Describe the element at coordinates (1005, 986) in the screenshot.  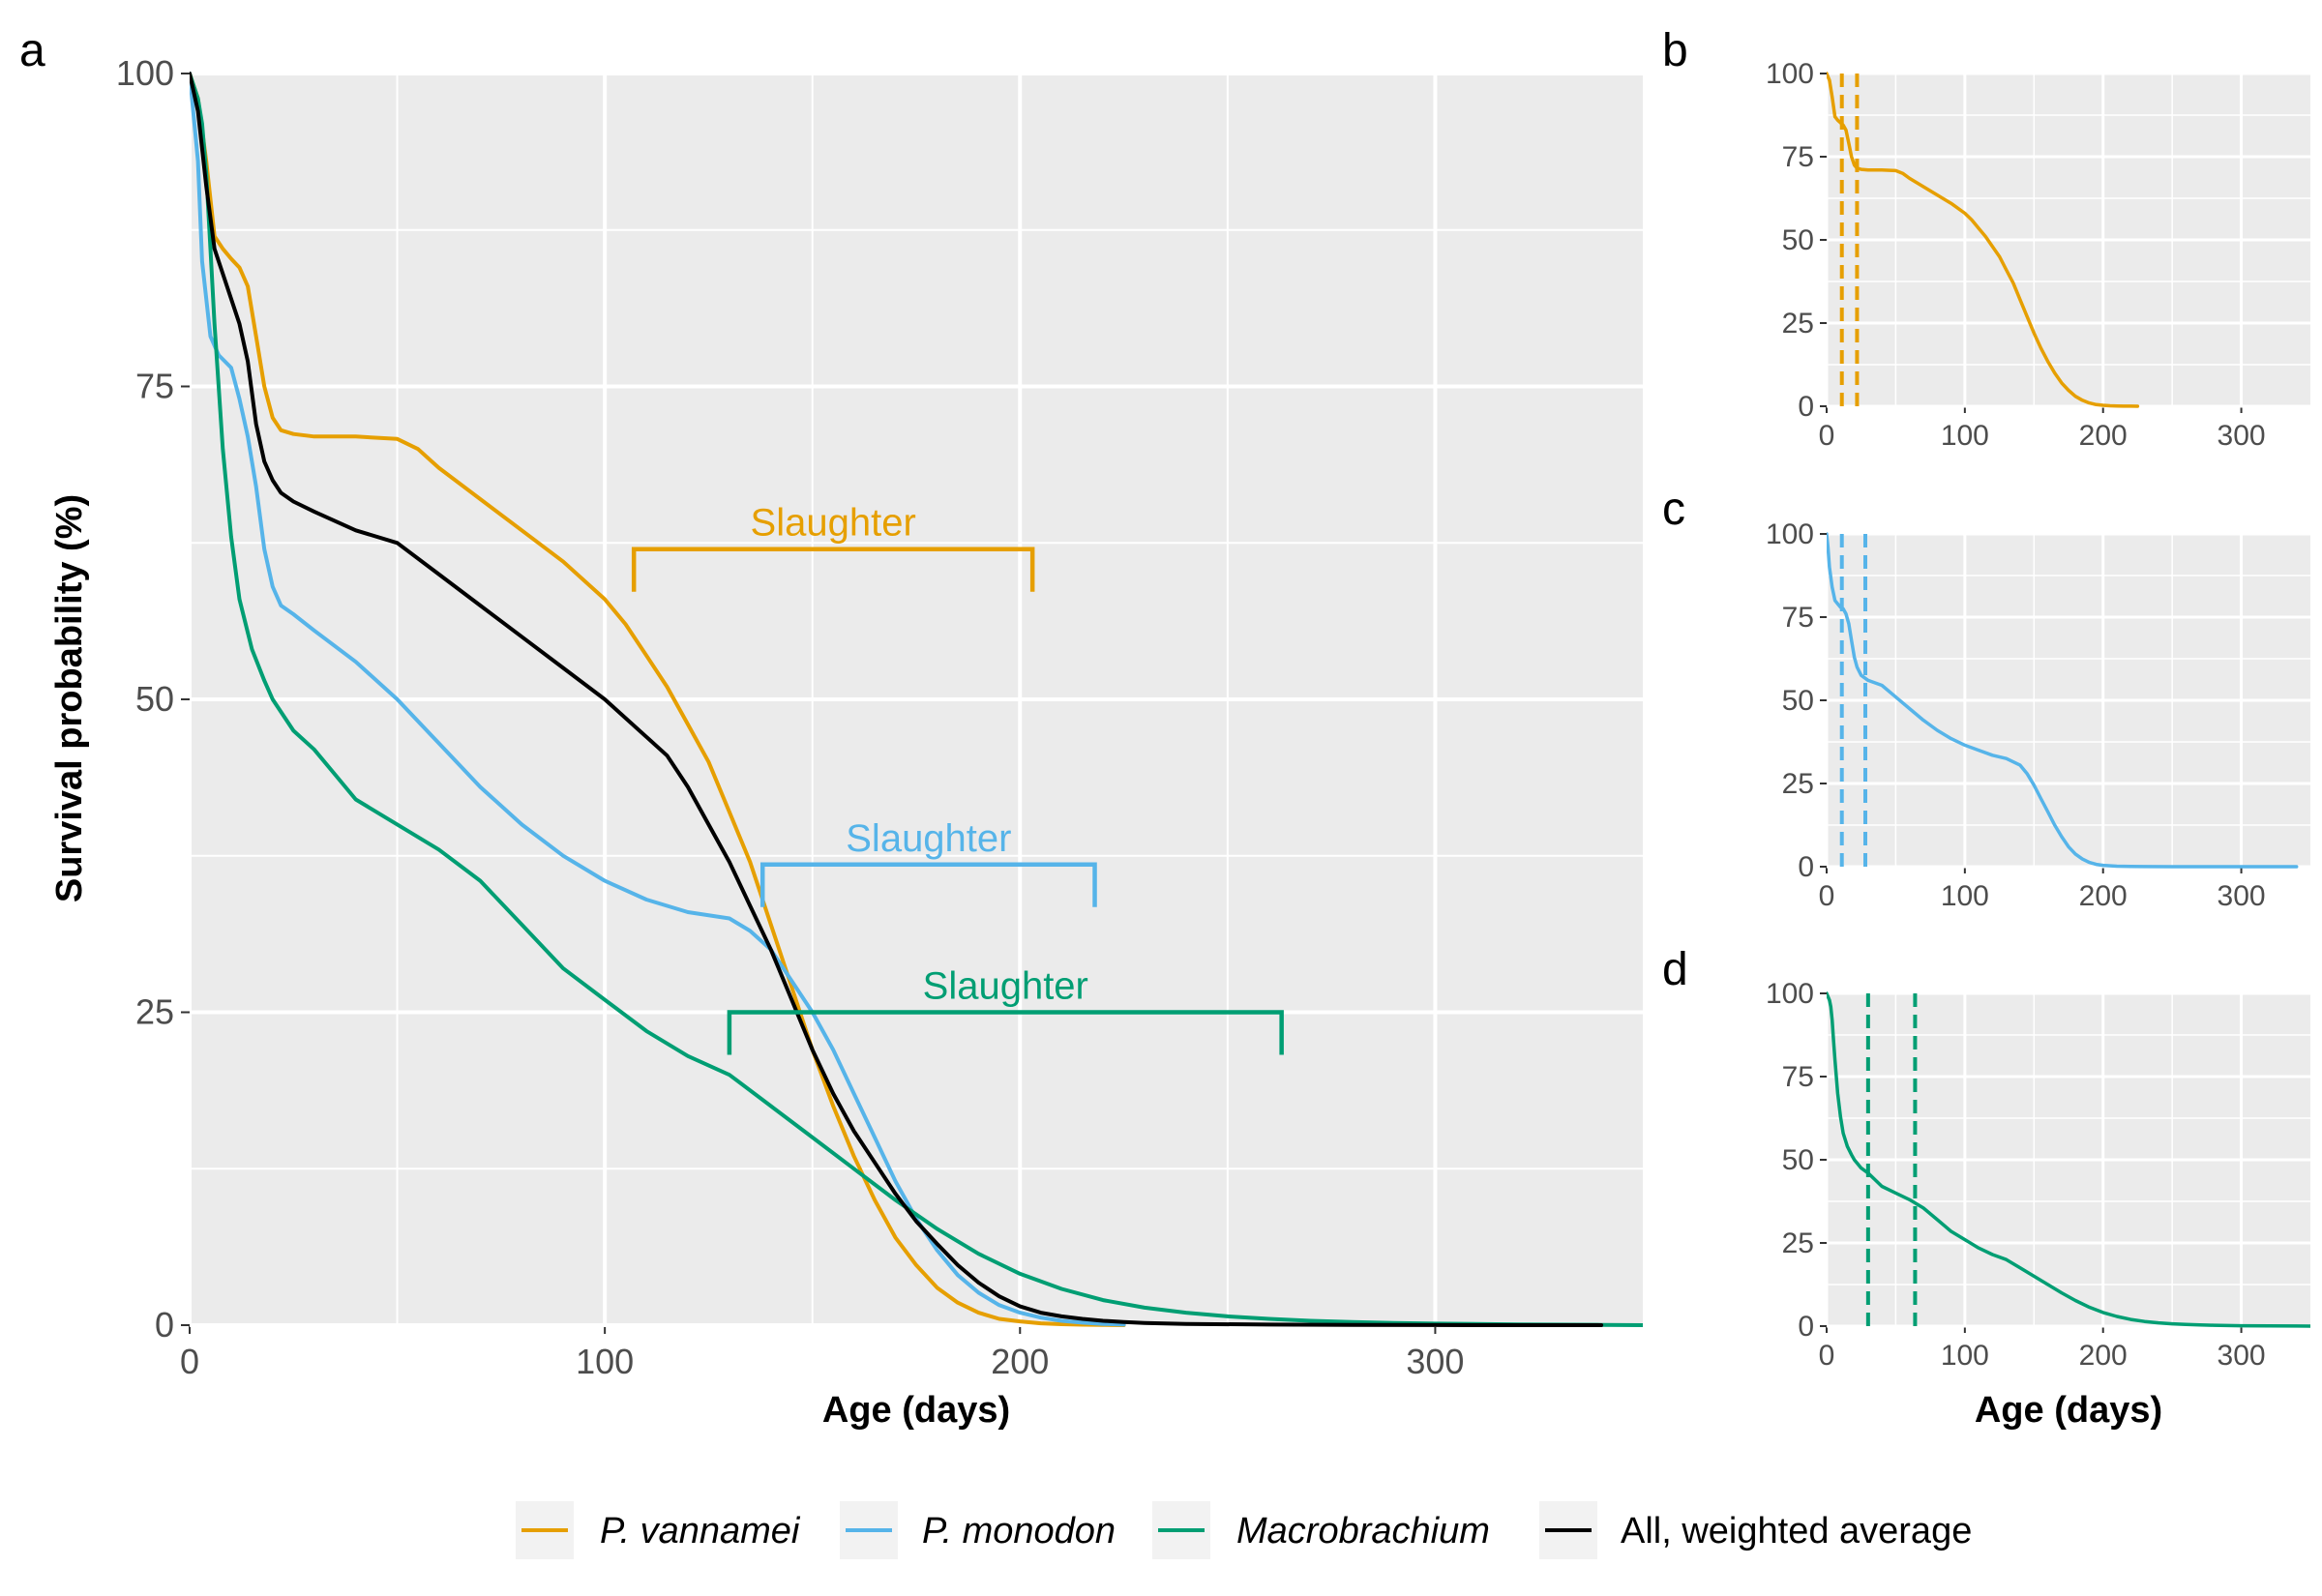
I see `slaughter-label-macrobrachium: Slaughter` at that location.